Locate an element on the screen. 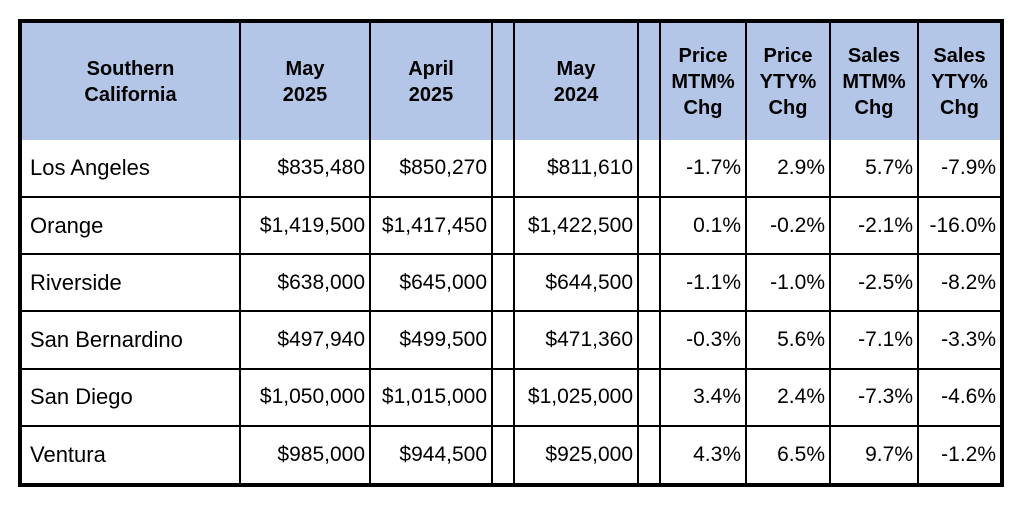 The image size is (1024, 512). header-sales-mtm-line1: Sales is located at coordinates (874, 55).